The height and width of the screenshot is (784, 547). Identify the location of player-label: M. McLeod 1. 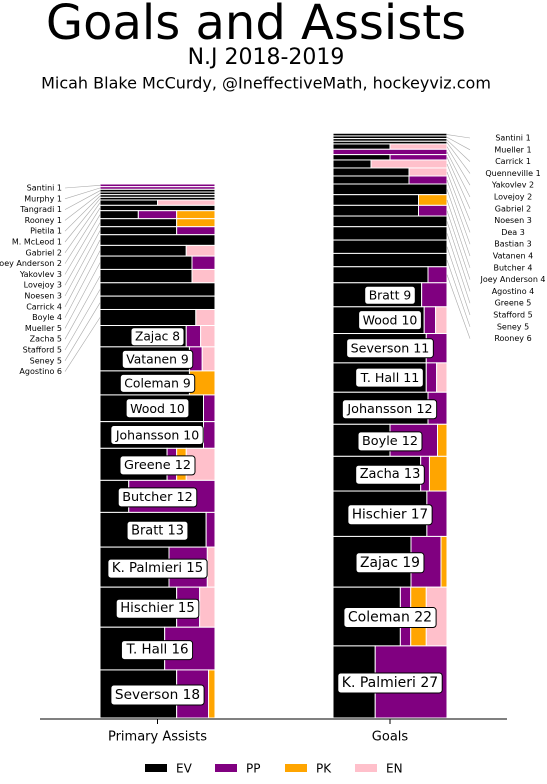
(37, 242).